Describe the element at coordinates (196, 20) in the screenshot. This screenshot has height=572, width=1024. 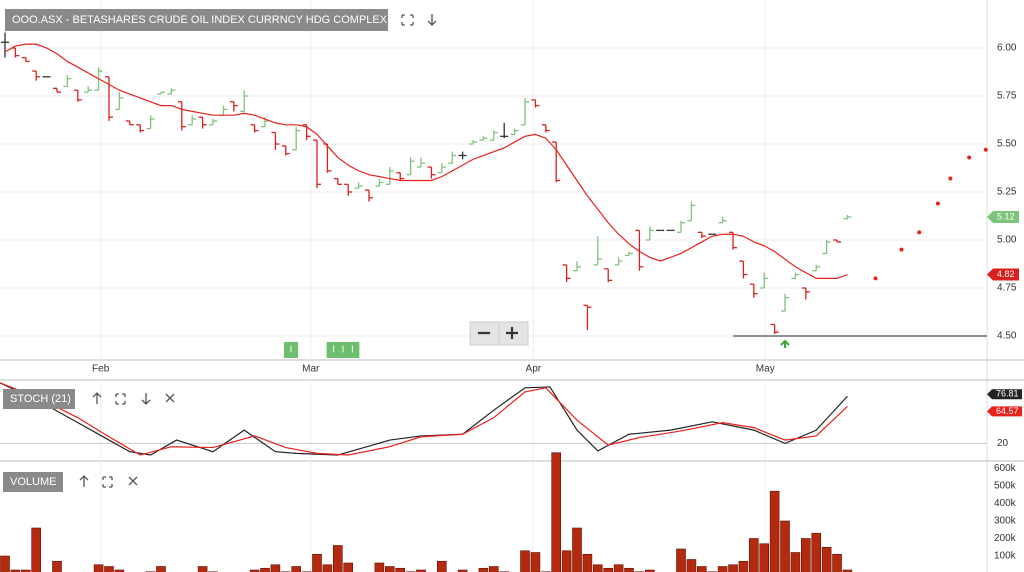
I see `title-box` at that location.